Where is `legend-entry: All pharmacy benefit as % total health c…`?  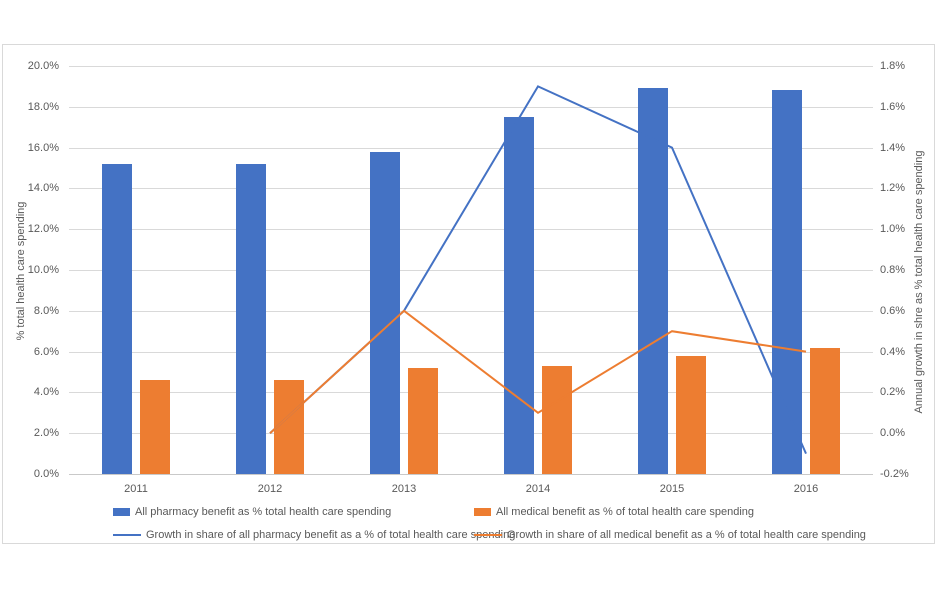 legend-entry: All pharmacy benefit as % total health c… is located at coordinates (252, 512).